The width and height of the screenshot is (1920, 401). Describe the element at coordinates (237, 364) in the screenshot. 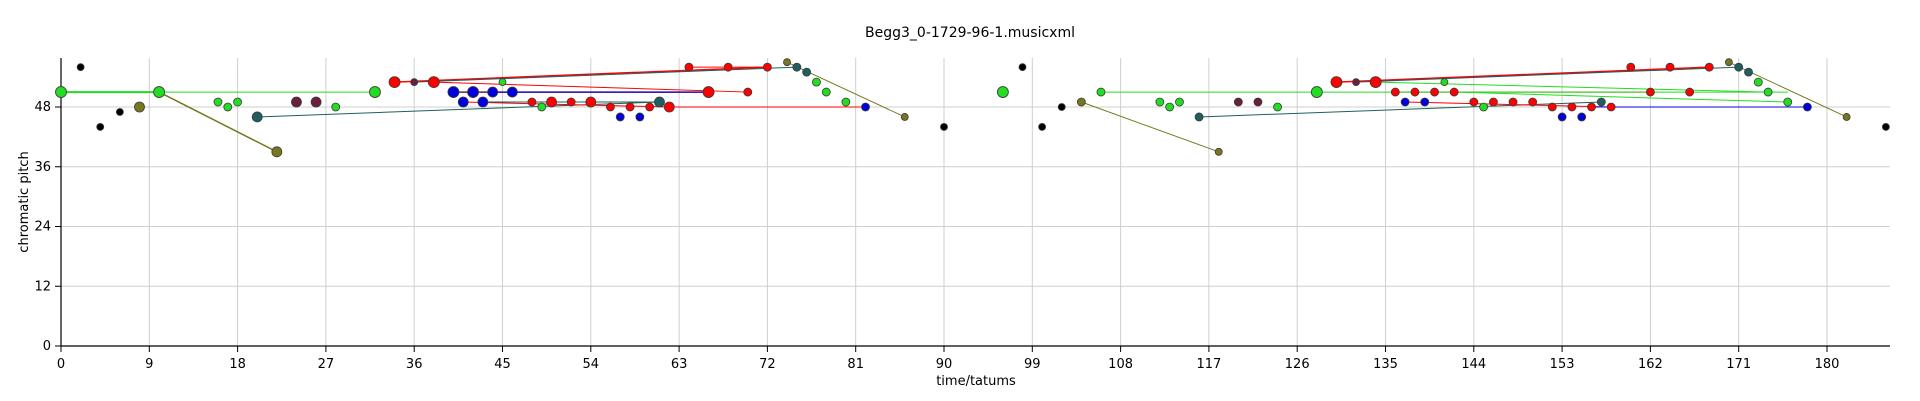

I see `x-tick-label: 18` at that location.